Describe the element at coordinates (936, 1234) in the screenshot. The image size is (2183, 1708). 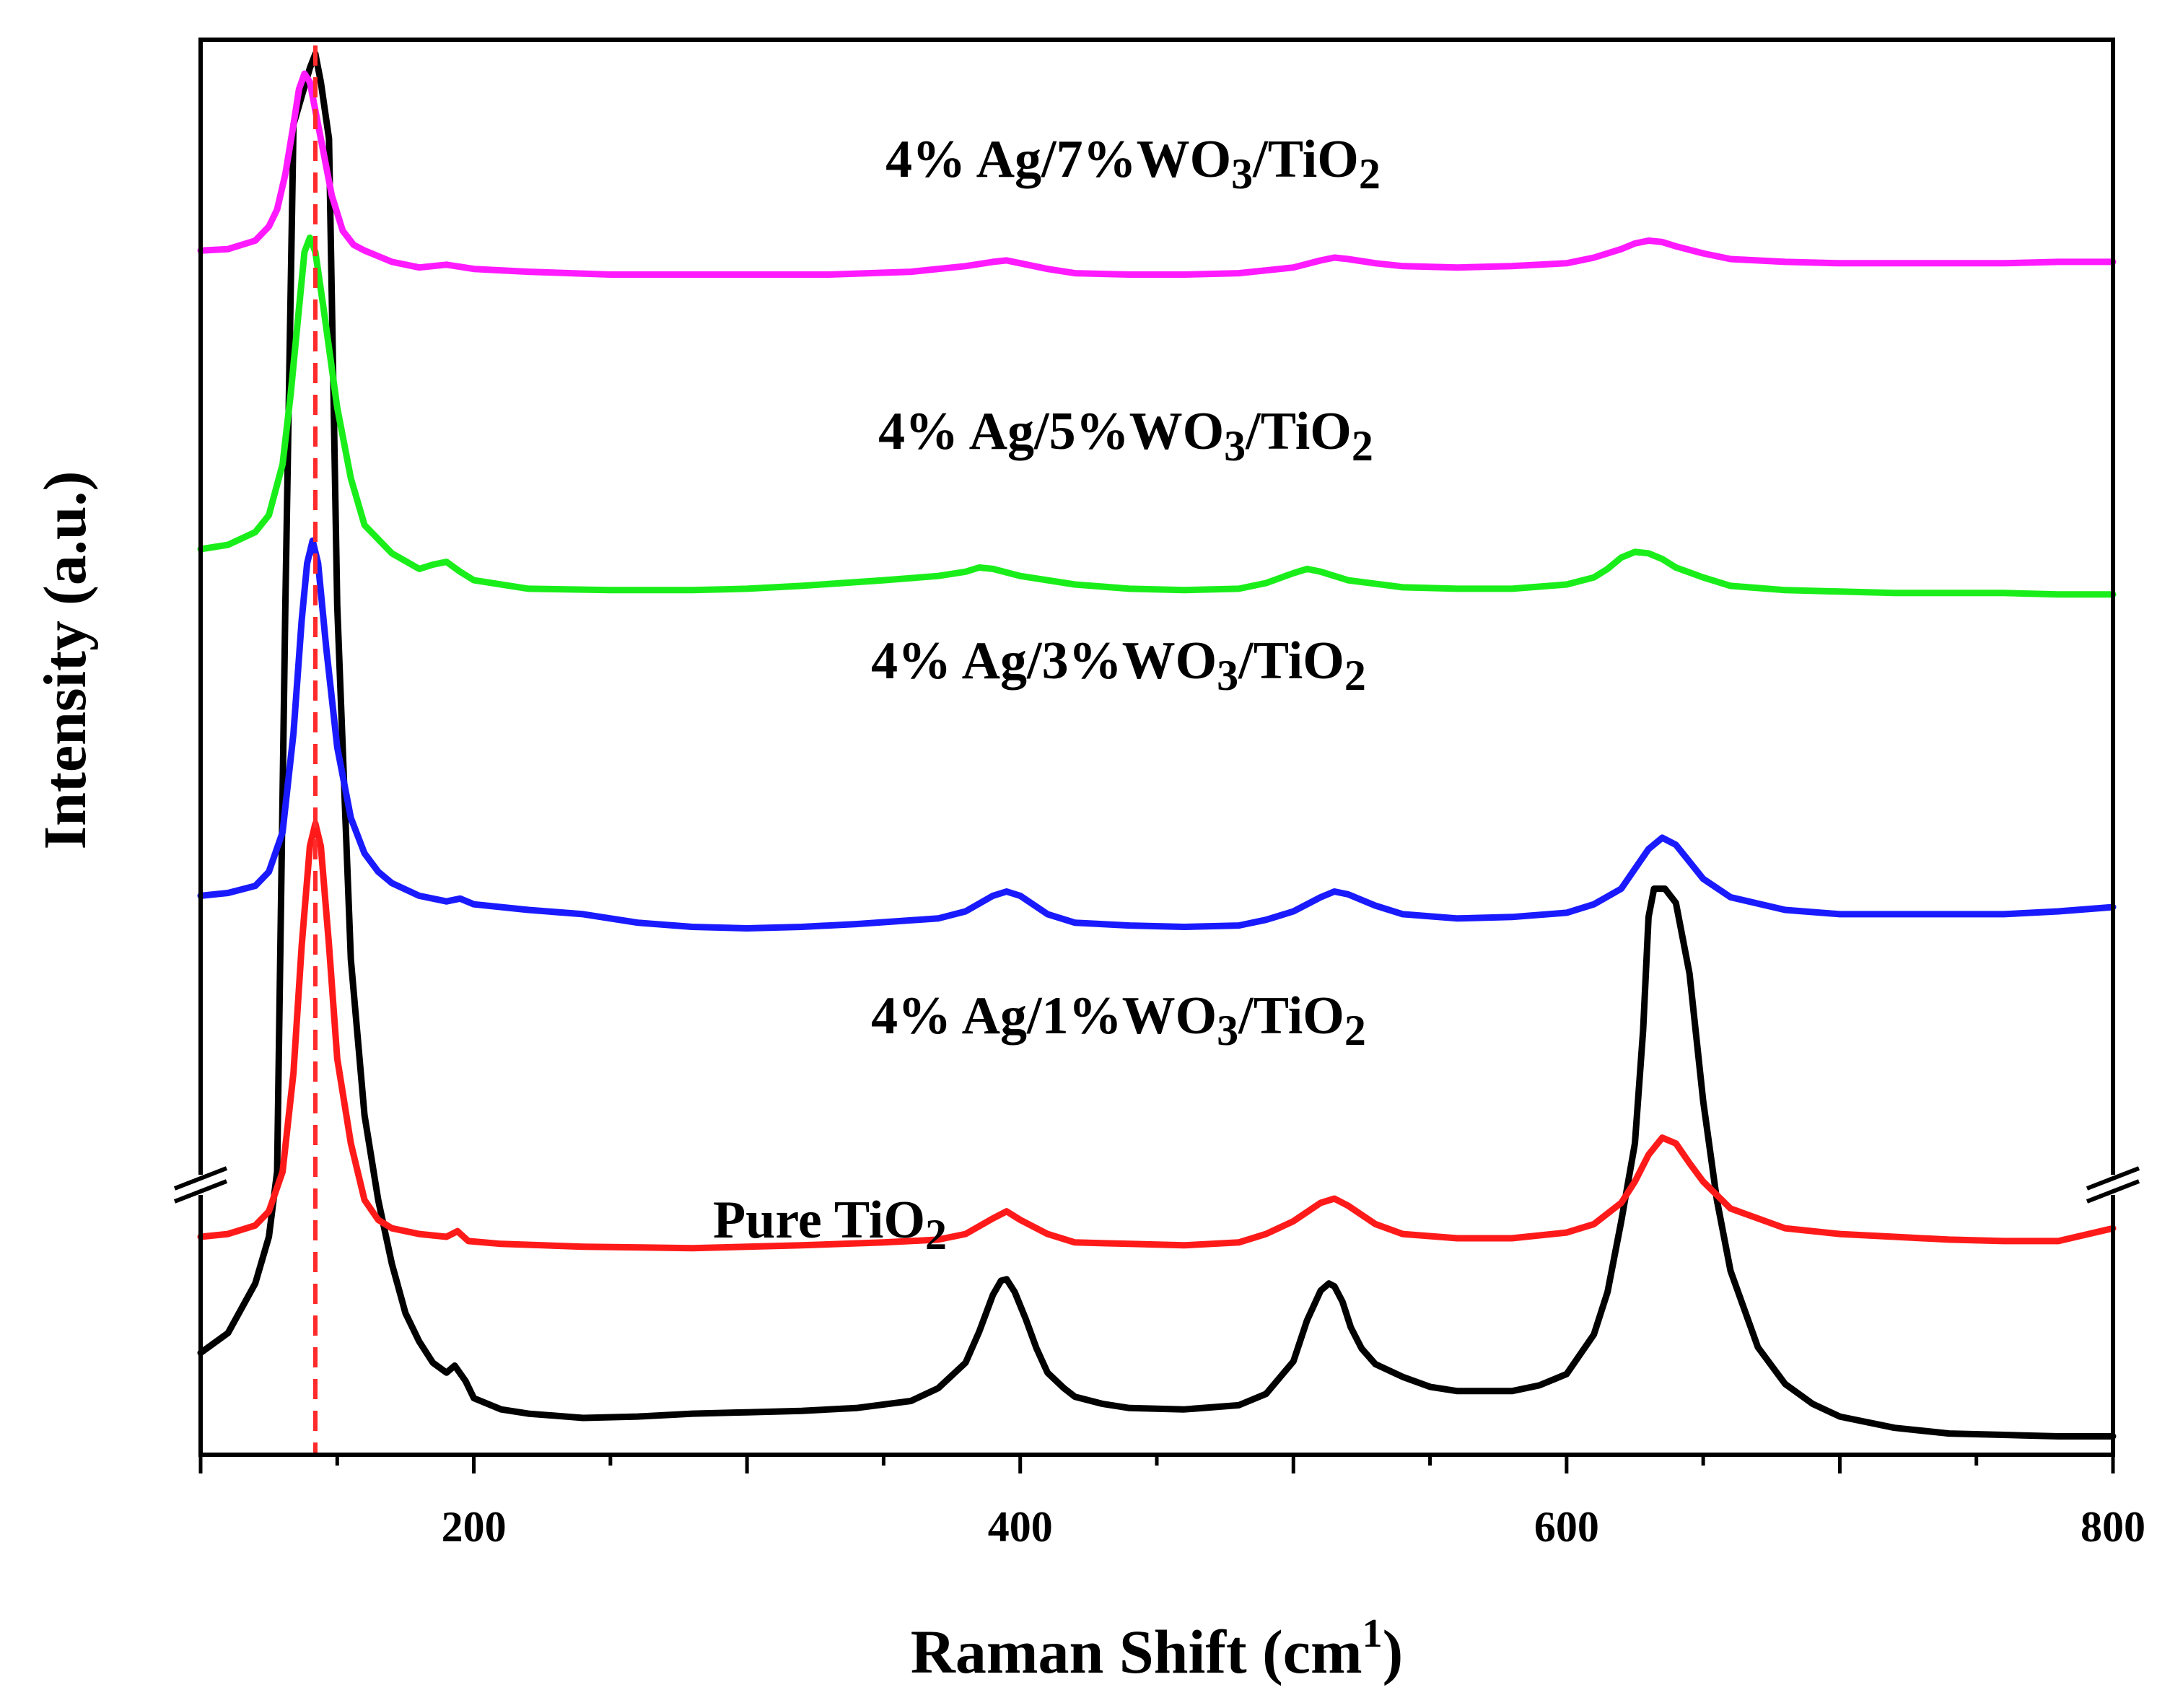
I see `series-label-0-part-1: 2` at that location.